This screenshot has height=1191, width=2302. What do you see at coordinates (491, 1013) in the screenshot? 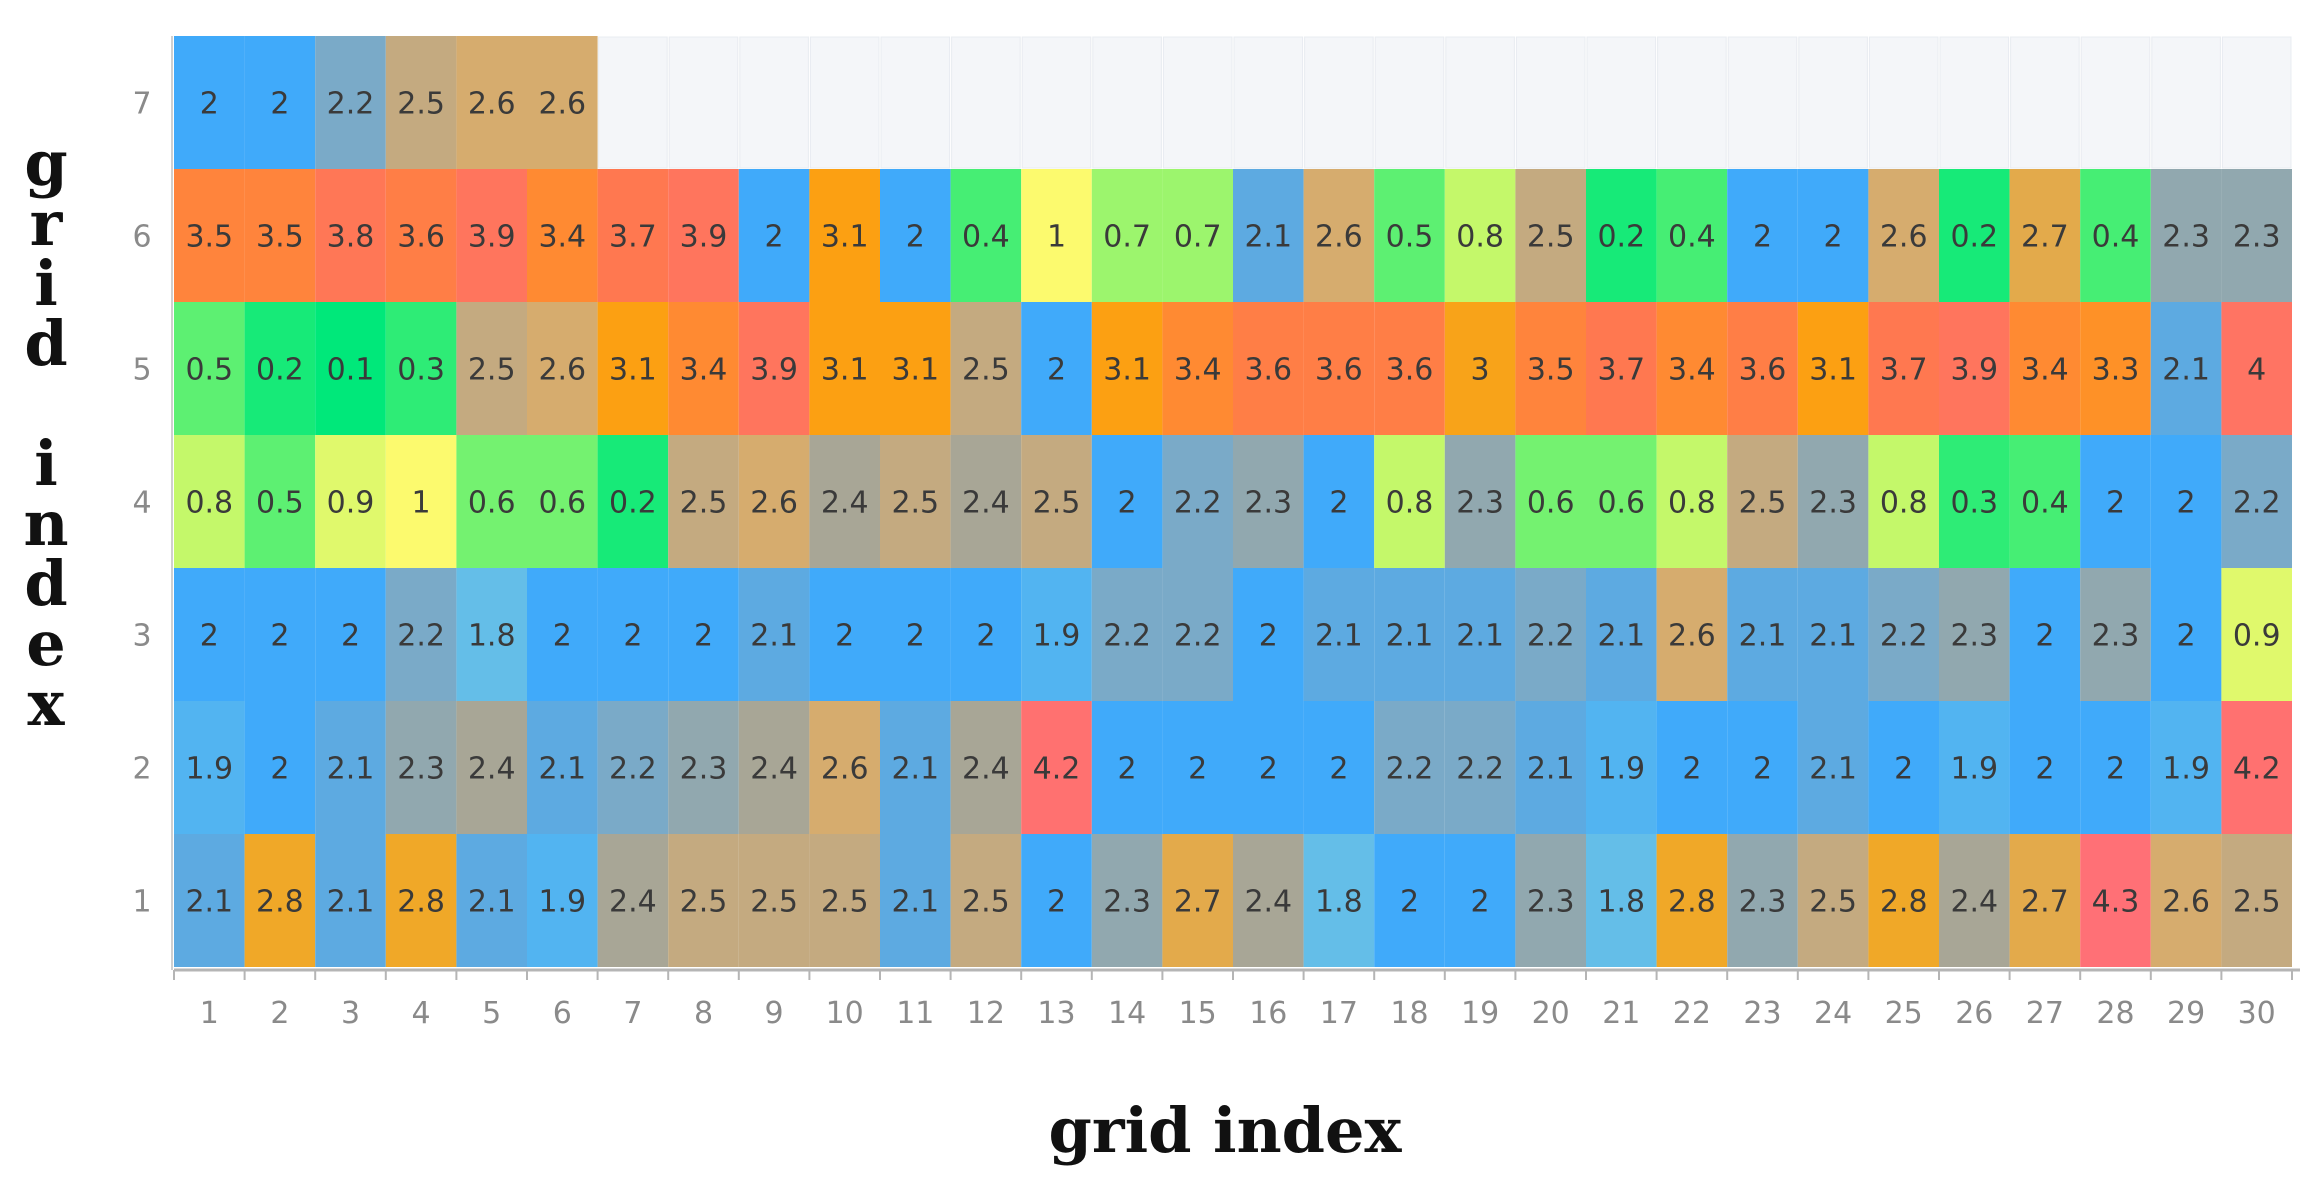
I see `x-tick-label: 5` at bounding box center [491, 1013].